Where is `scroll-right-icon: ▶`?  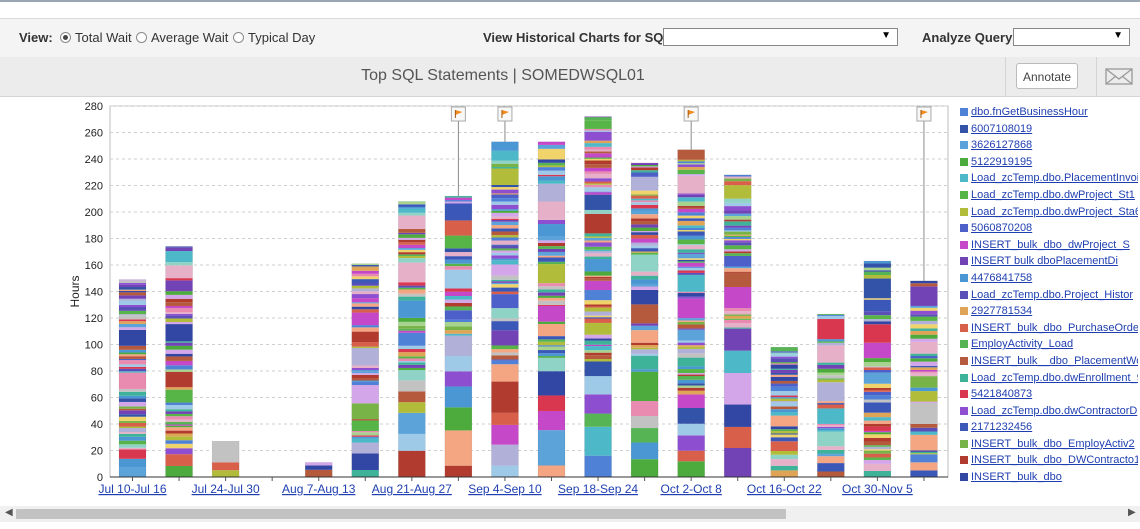 scroll-right-icon: ▶ is located at coordinates (1132, 512).